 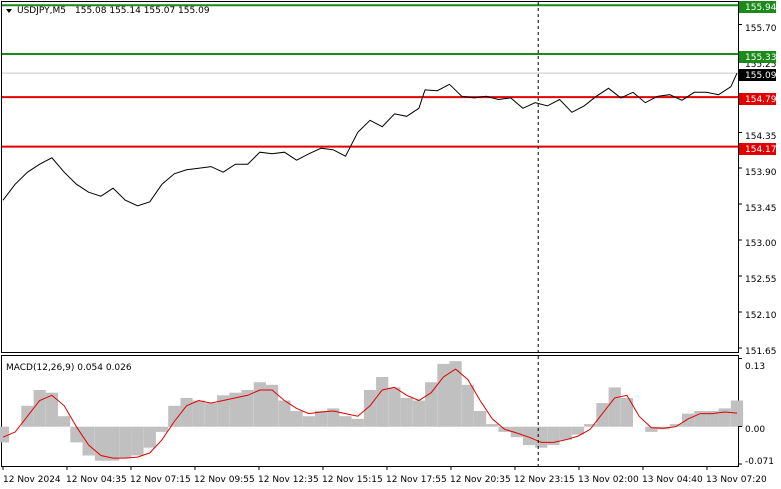 I want to click on current-price-tag-bg, so click(x=757, y=75).